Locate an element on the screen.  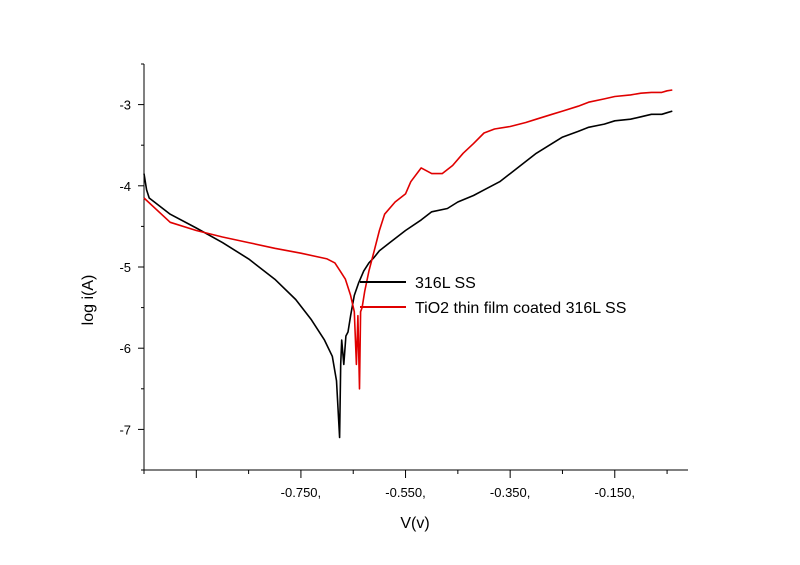
y-axis-title: log i(A) is located at coordinates (88, 300).